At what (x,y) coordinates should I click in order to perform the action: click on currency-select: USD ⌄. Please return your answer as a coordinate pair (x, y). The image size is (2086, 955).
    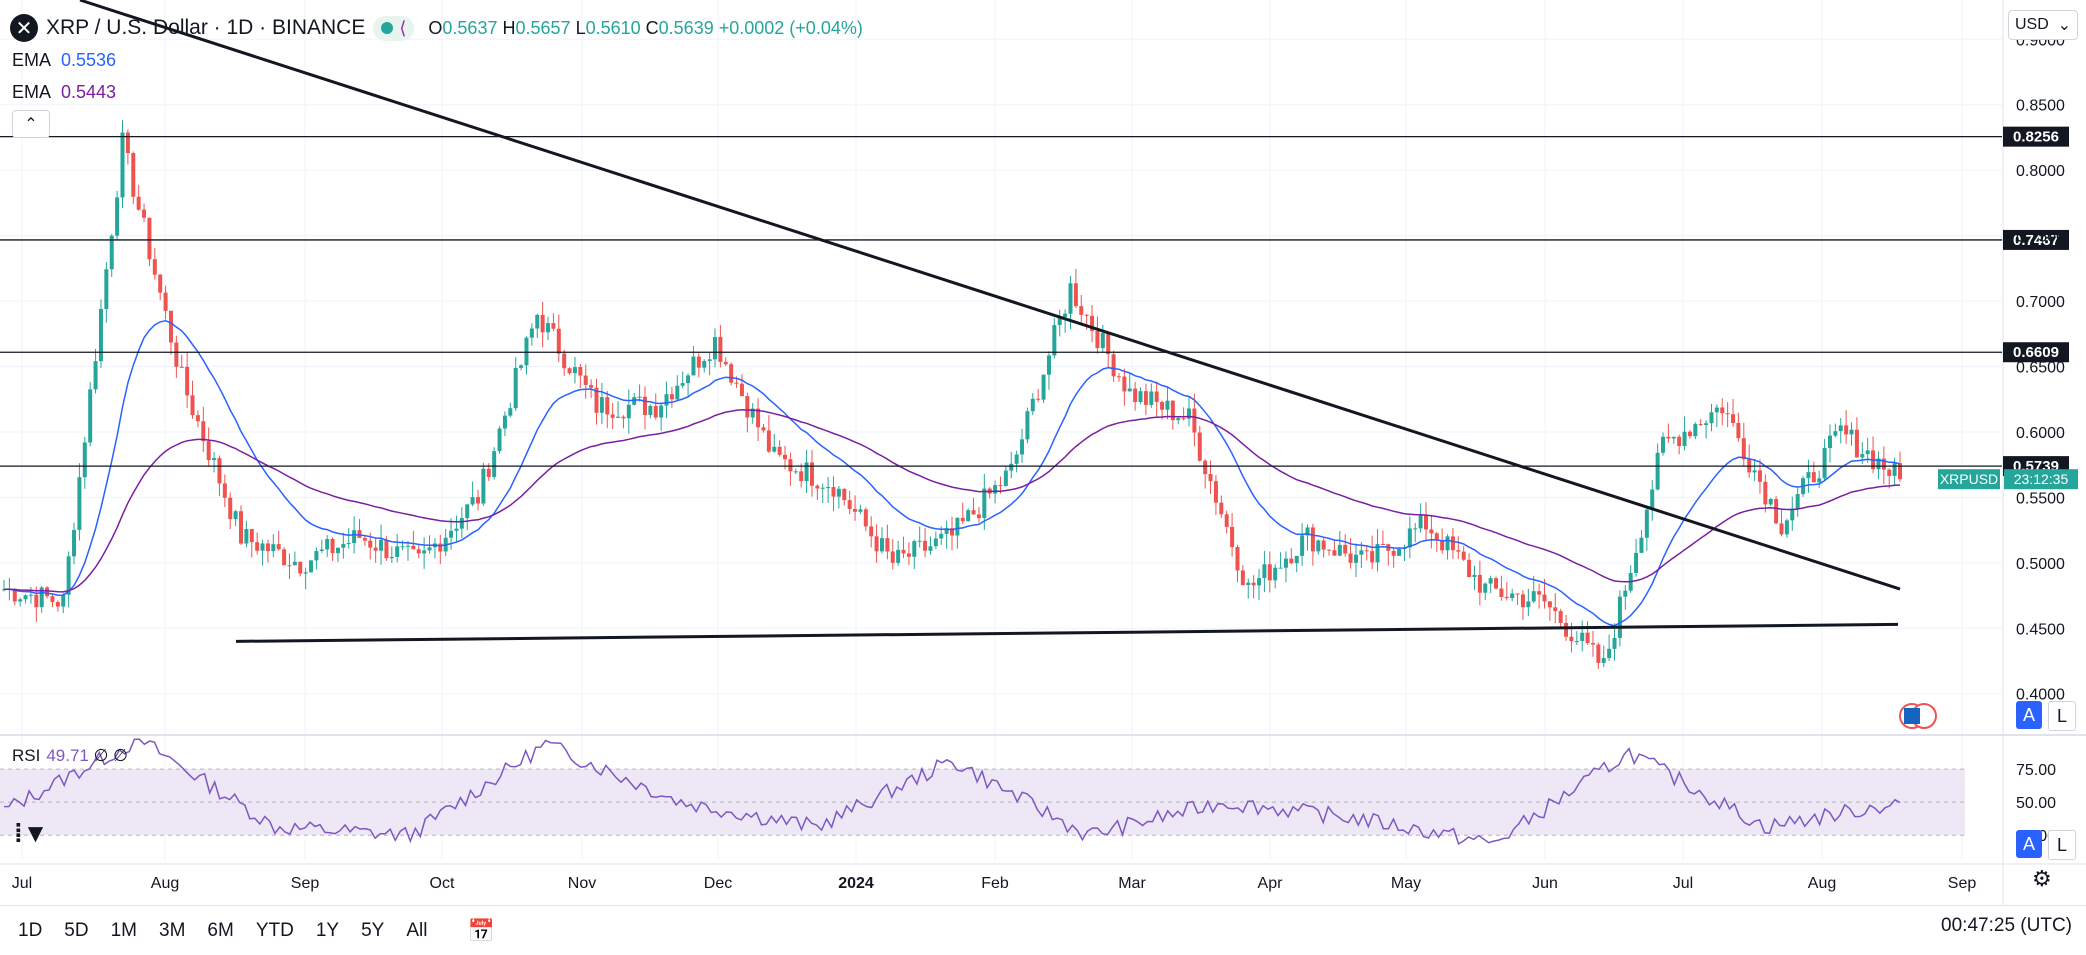
    Looking at the image, I should click on (2043, 25).